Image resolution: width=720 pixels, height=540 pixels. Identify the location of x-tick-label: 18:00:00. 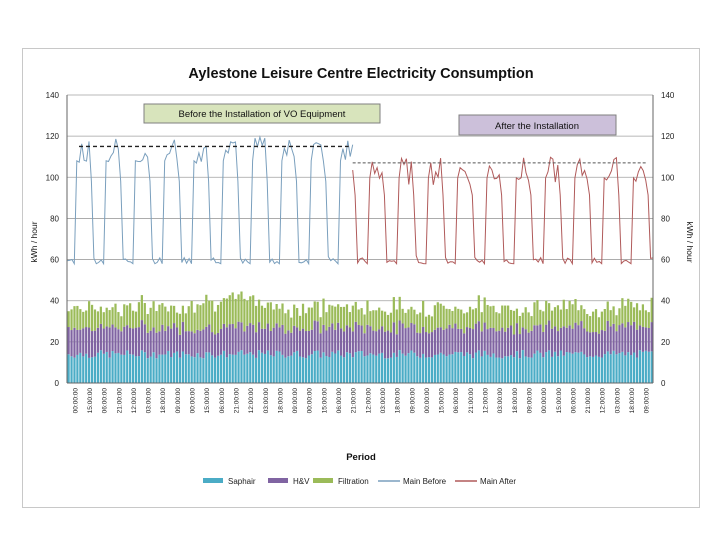
(280, 401).